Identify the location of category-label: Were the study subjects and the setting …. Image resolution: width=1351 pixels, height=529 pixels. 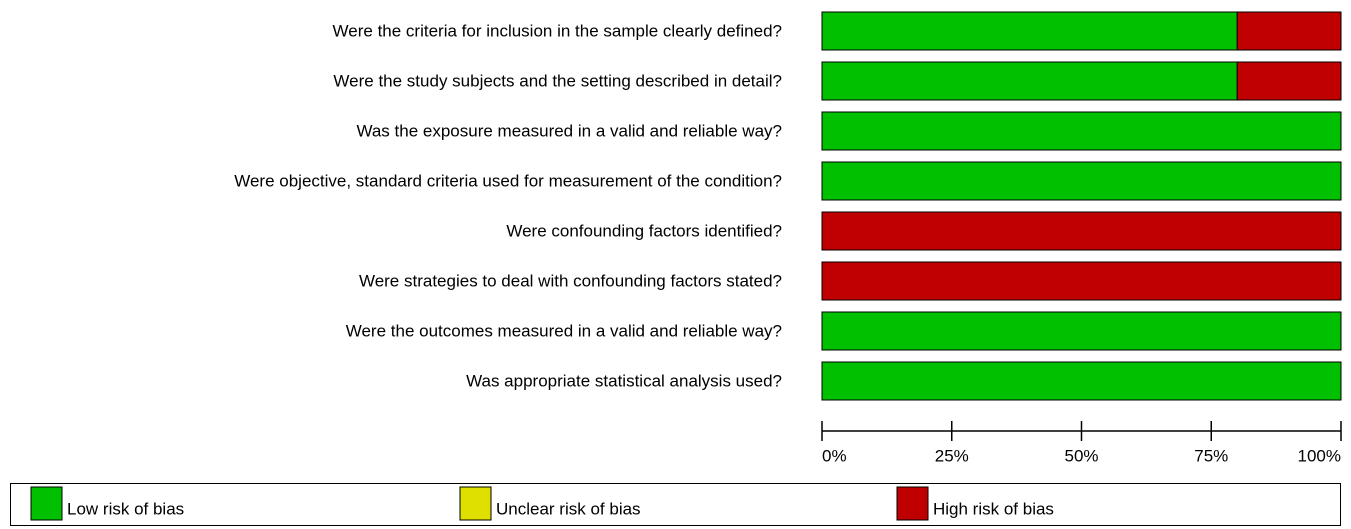
(557, 80).